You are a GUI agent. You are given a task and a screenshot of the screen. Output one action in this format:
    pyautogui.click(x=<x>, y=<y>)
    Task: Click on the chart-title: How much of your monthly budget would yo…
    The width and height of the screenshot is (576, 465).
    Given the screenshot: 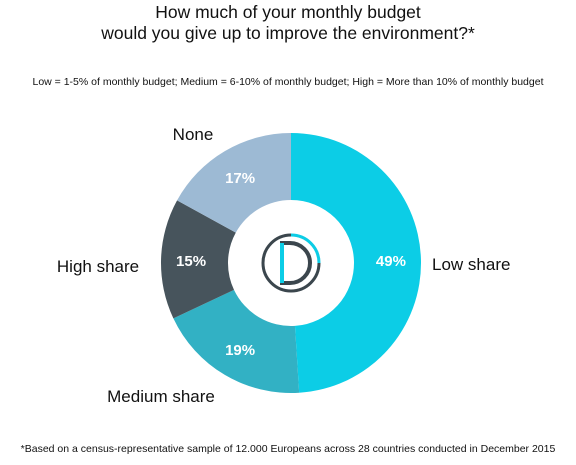 What is the action you would take?
    pyautogui.click(x=288, y=23)
    